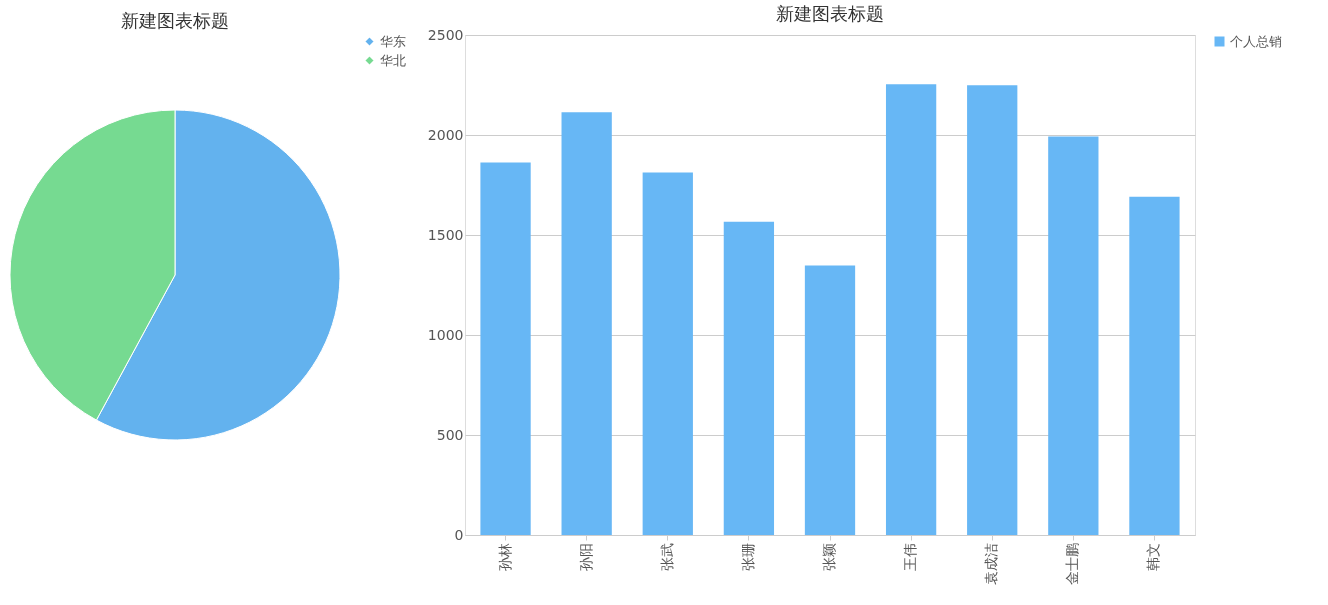 Image resolution: width=1328 pixels, height=605 pixels. I want to click on legend-label: 华北, so click(393, 60).